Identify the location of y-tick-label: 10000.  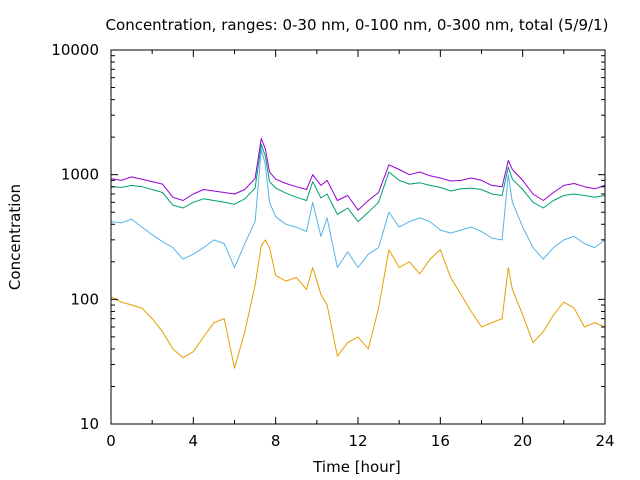
(75, 50).